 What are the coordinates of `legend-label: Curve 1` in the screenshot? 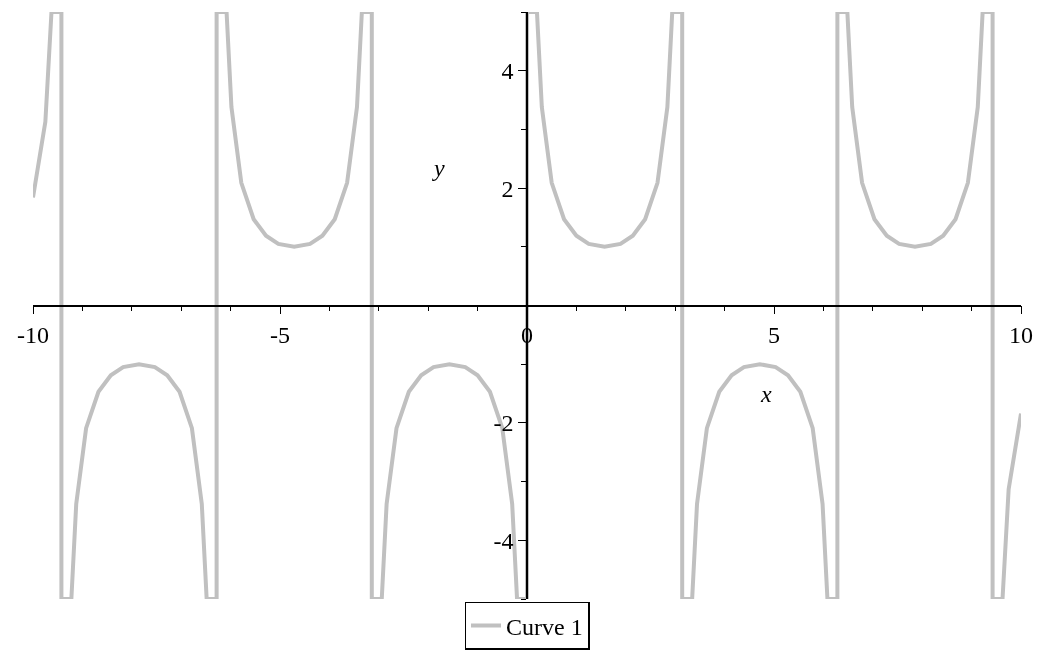 It's located at (544, 626).